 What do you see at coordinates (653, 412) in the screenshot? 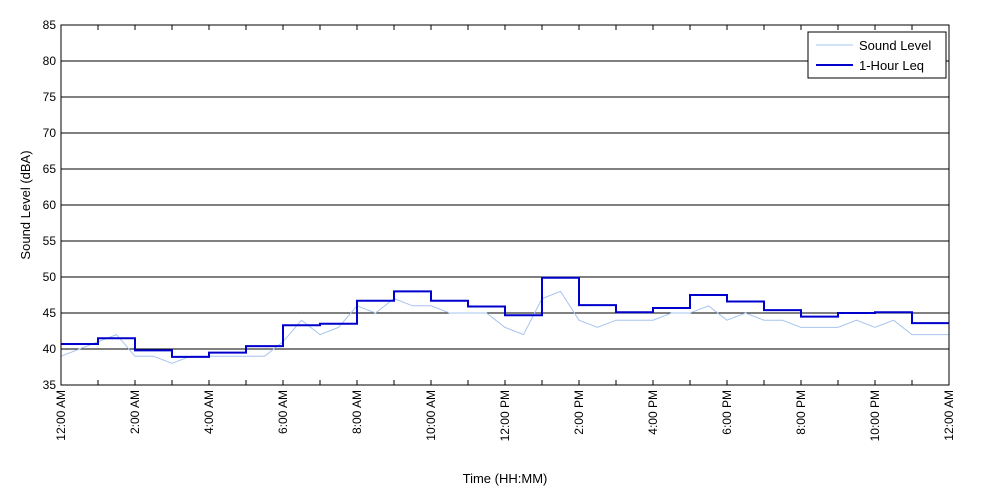
I see `x-tick-label: 4:00 PM` at bounding box center [653, 412].